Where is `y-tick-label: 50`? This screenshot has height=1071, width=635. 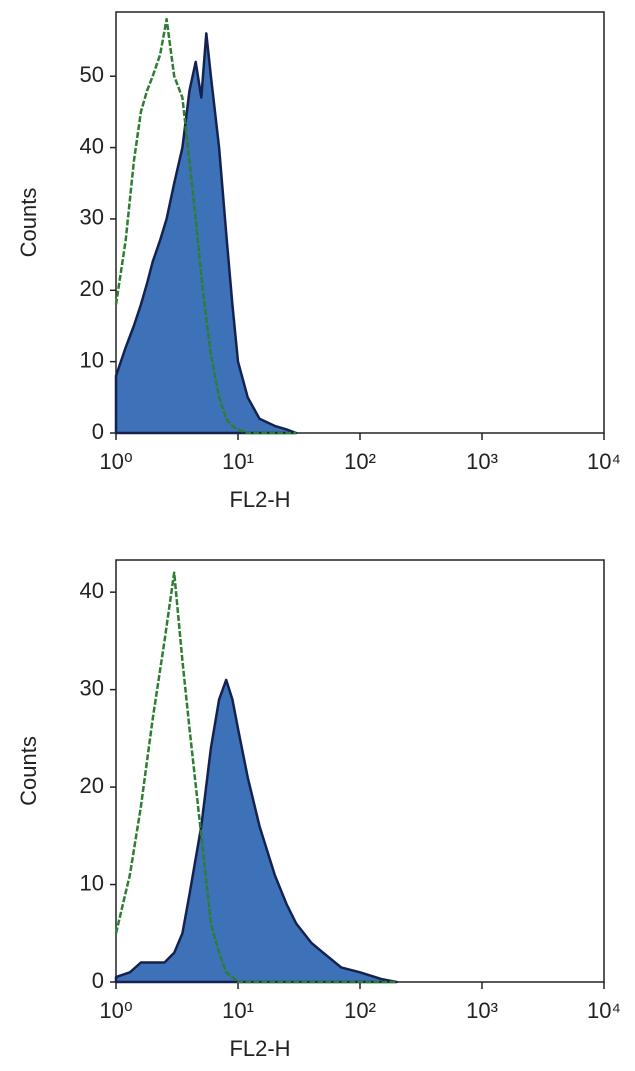
y-tick-label: 50 is located at coordinates (92, 74).